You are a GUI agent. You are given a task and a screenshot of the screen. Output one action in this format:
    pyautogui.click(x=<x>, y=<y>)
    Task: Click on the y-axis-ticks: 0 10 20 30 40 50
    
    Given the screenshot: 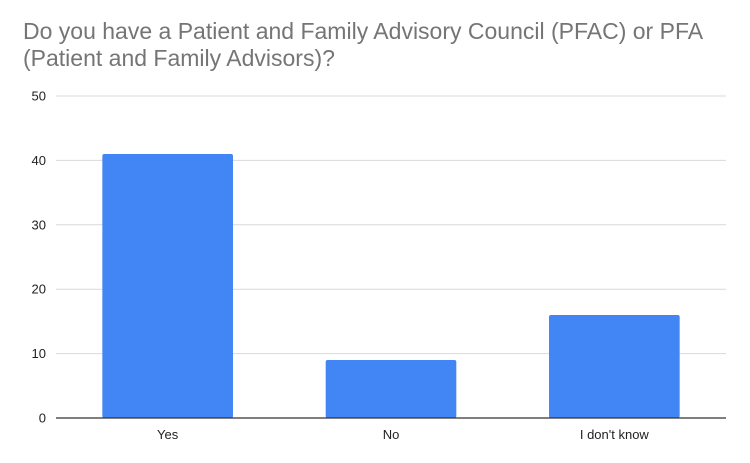 What is the action you would take?
    pyautogui.click(x=39, y=257)
    